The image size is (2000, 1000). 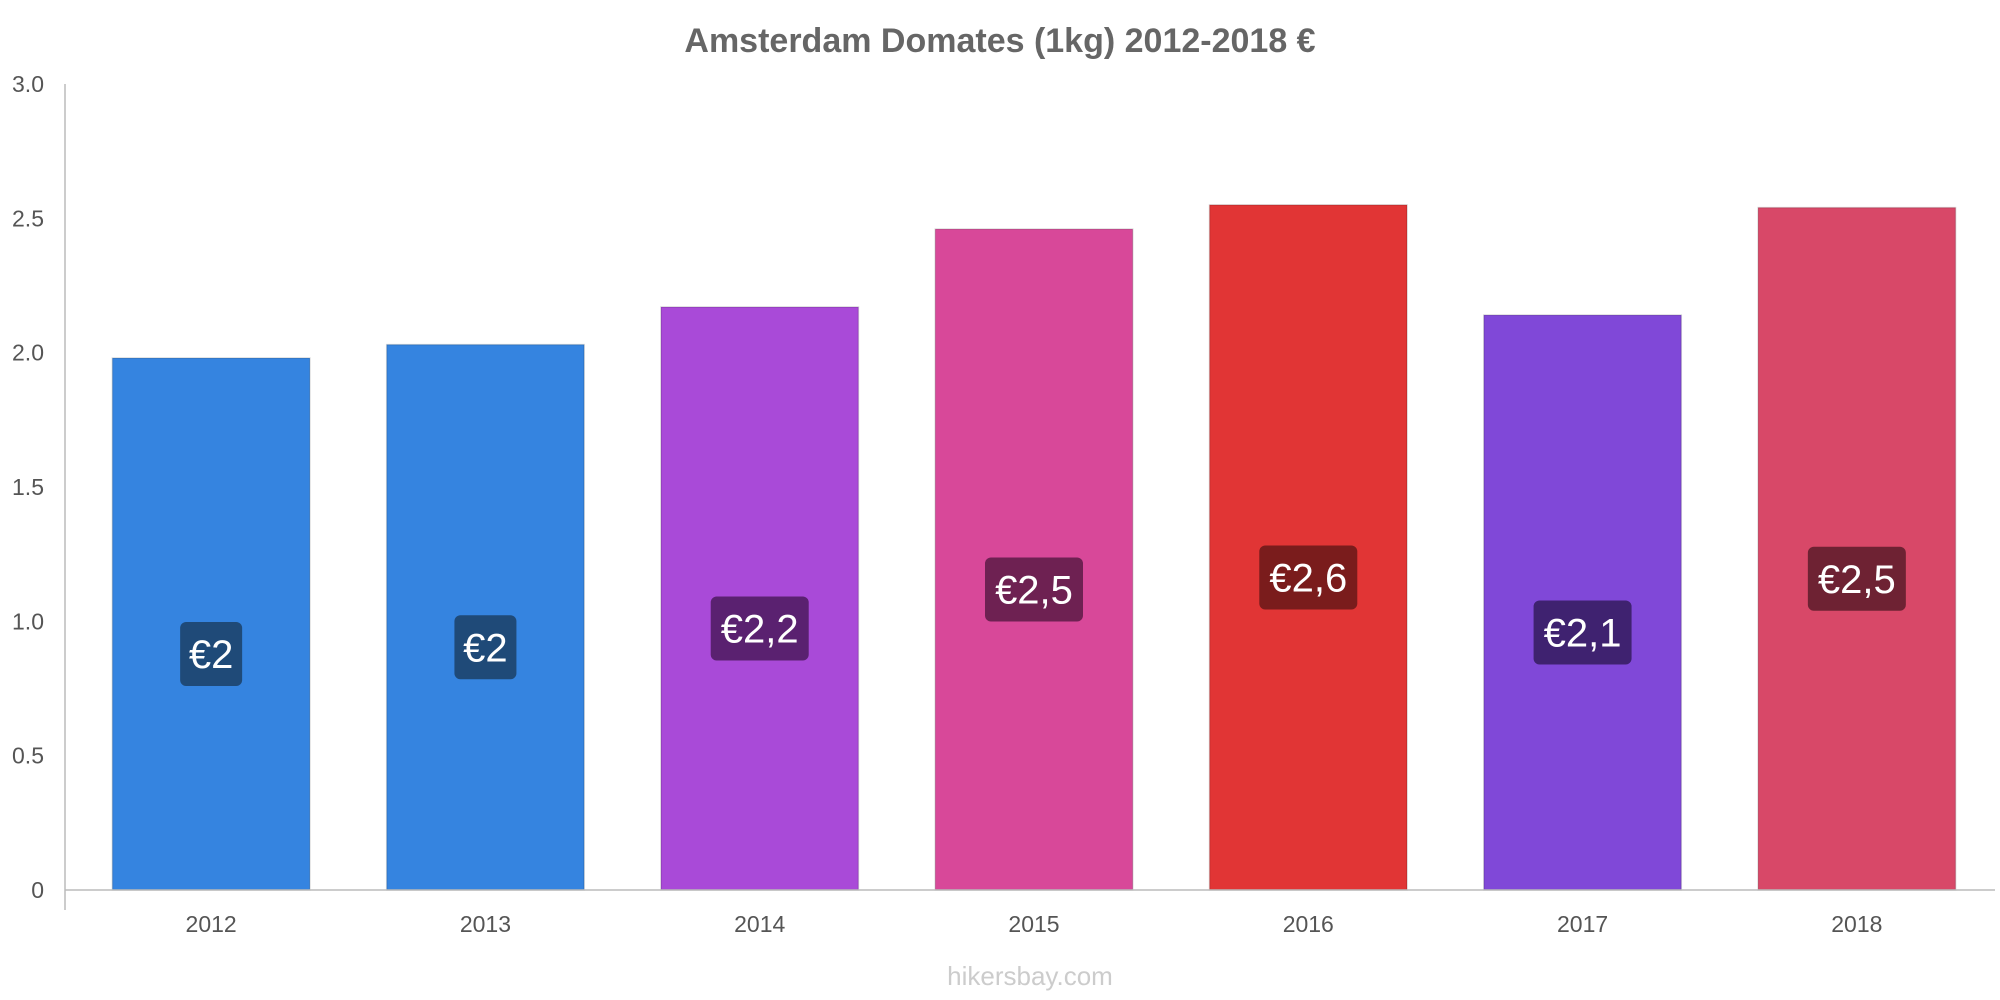 What do you see at coordinates (1033, 924) in the screenshot?
I see `x-tick-label: 2015` at bounding box center [1033, 924].